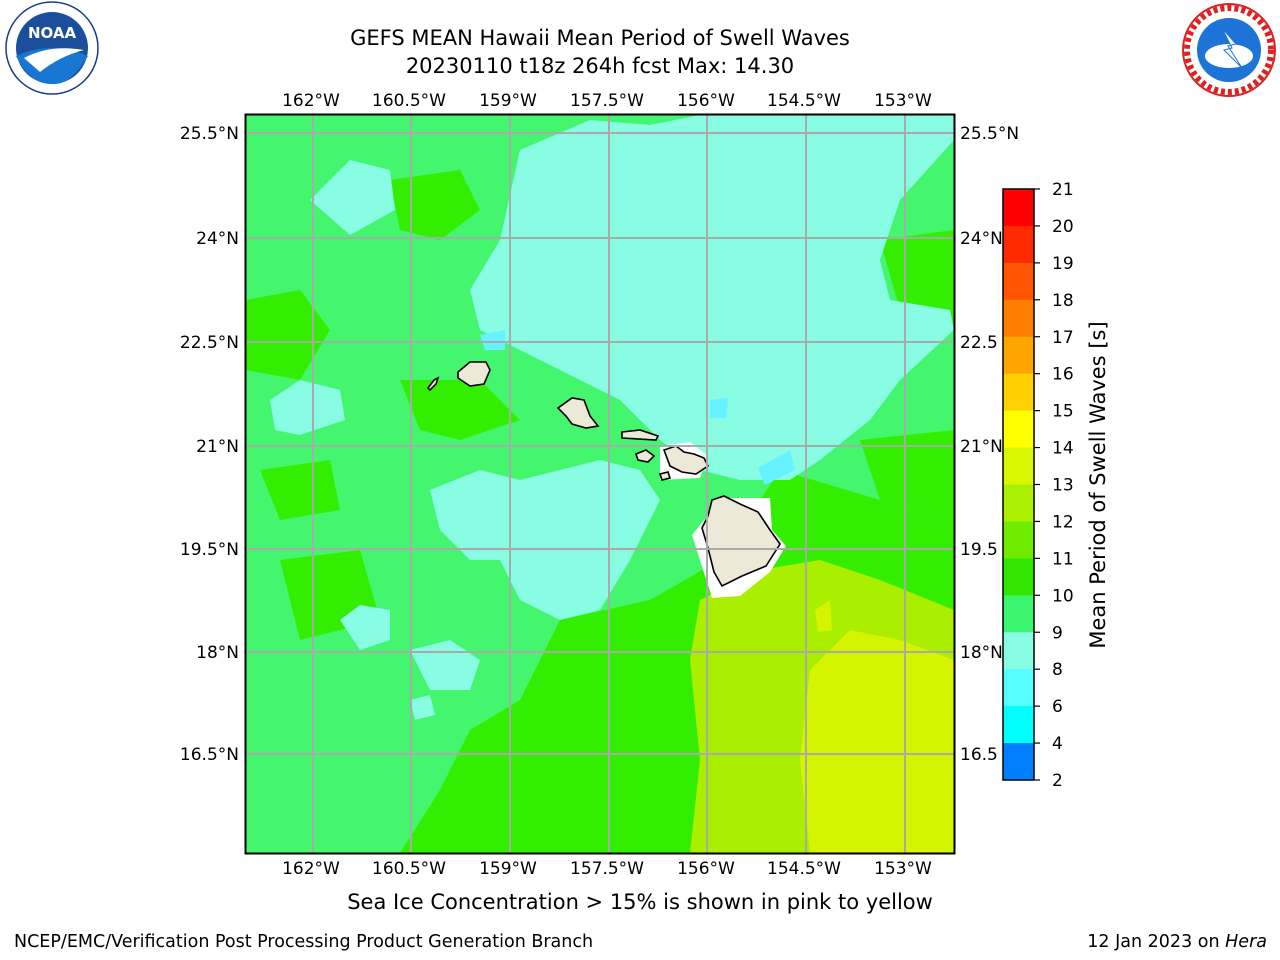 This screenshot has height=960, width=1280. I want to click on noaa-logo-text: NOAA, so click(52, 33).